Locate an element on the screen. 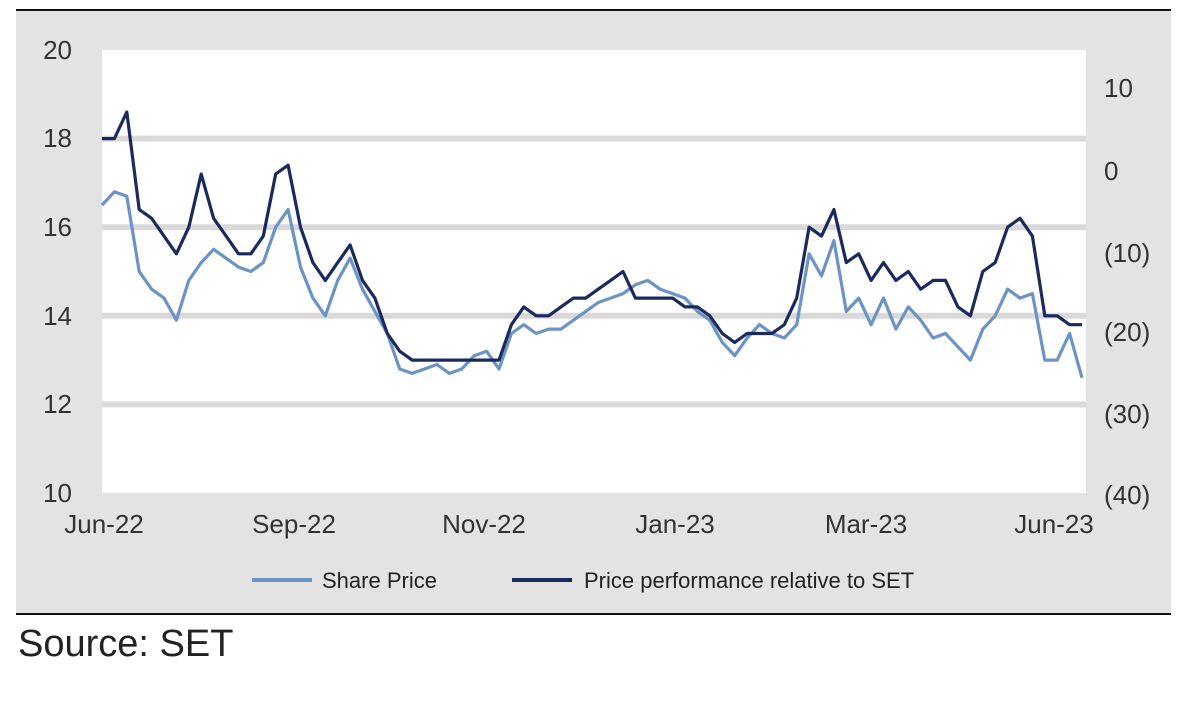 The width and height of the screenshot is (1200, 713). left-tick-label: 18 is located at coordinates (57, 138).